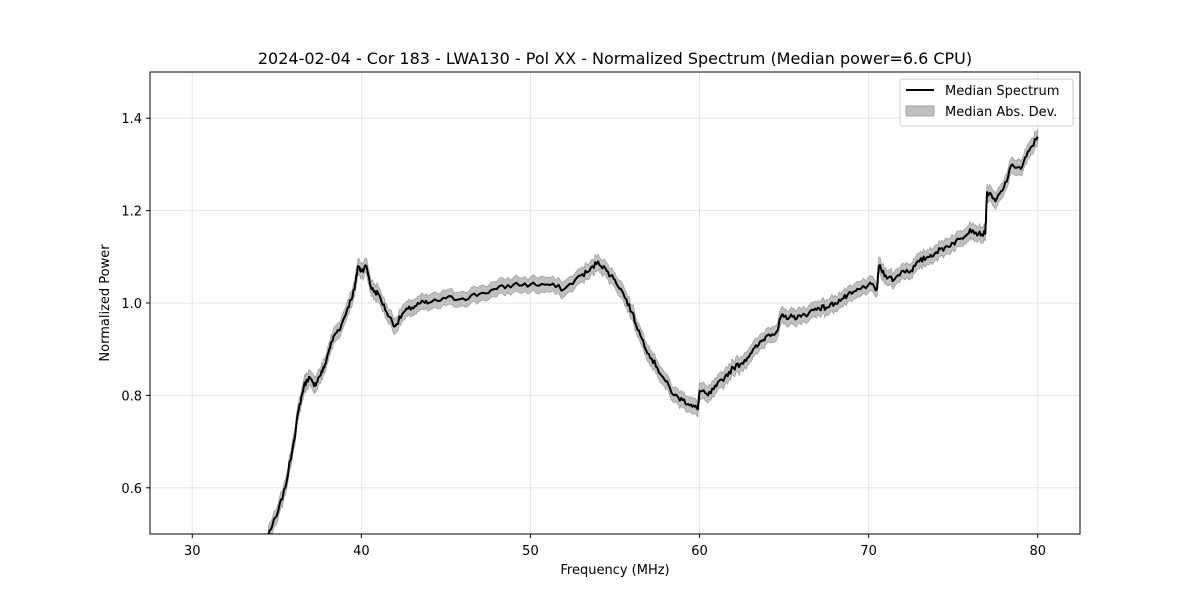  I want to click on legend-label-median-spectrum: Median Spectrum, so click(1002, 91).